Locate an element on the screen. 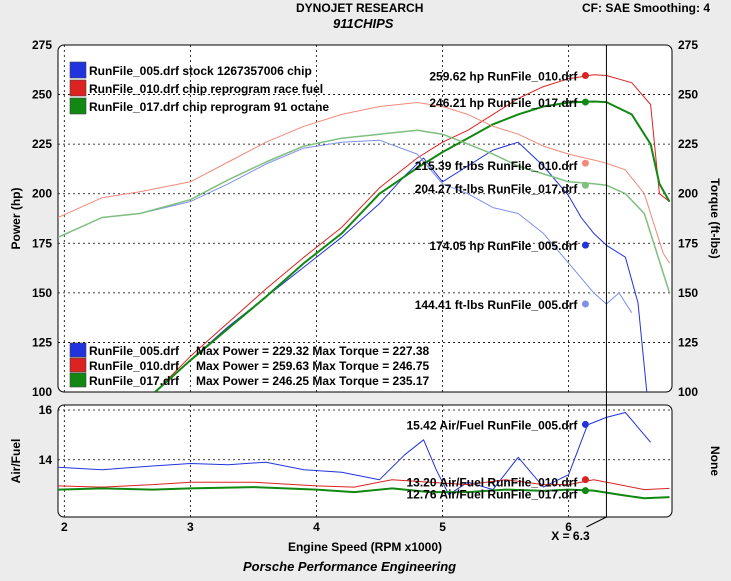 This screenshot has width=731, height=581. summary-values: Max Power = 229.32 Max Torque = 227.38 is located at coordinates (313, 351).